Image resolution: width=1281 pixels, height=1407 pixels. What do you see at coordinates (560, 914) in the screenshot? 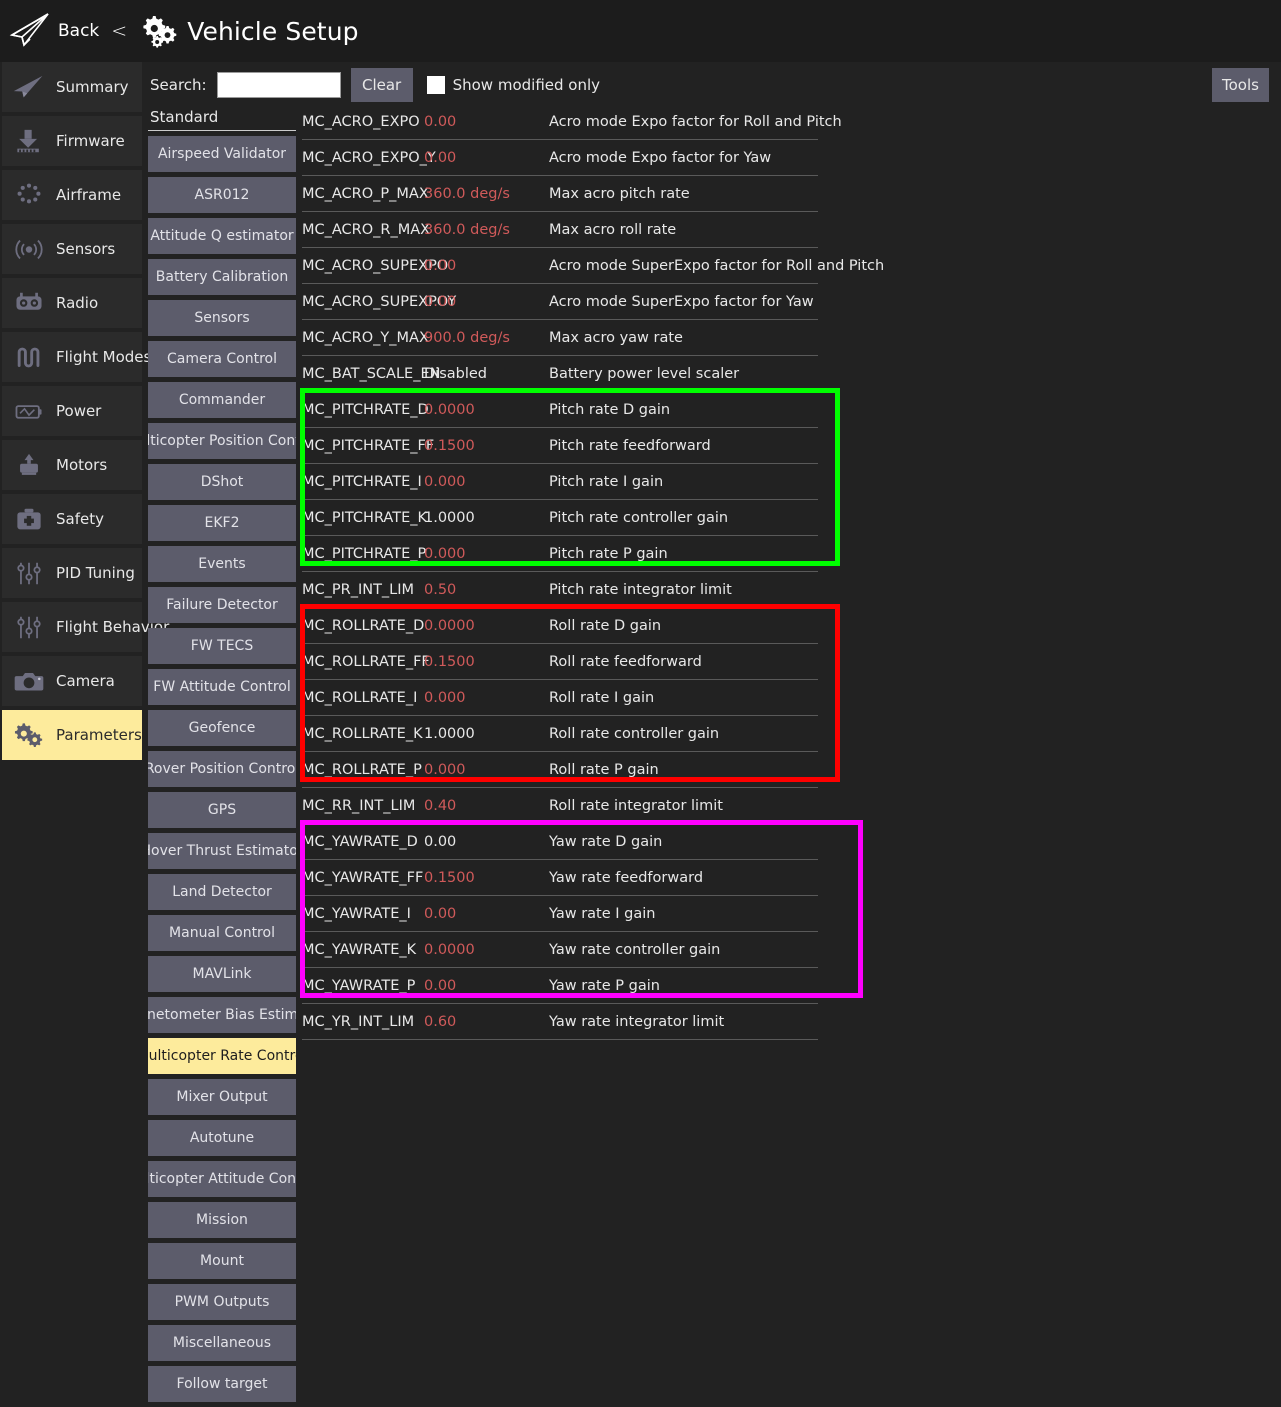
I see `parameter-row: MC_YAWRATE_I 0.00 Yaw rate I gain` at bounding box center [560, 914].